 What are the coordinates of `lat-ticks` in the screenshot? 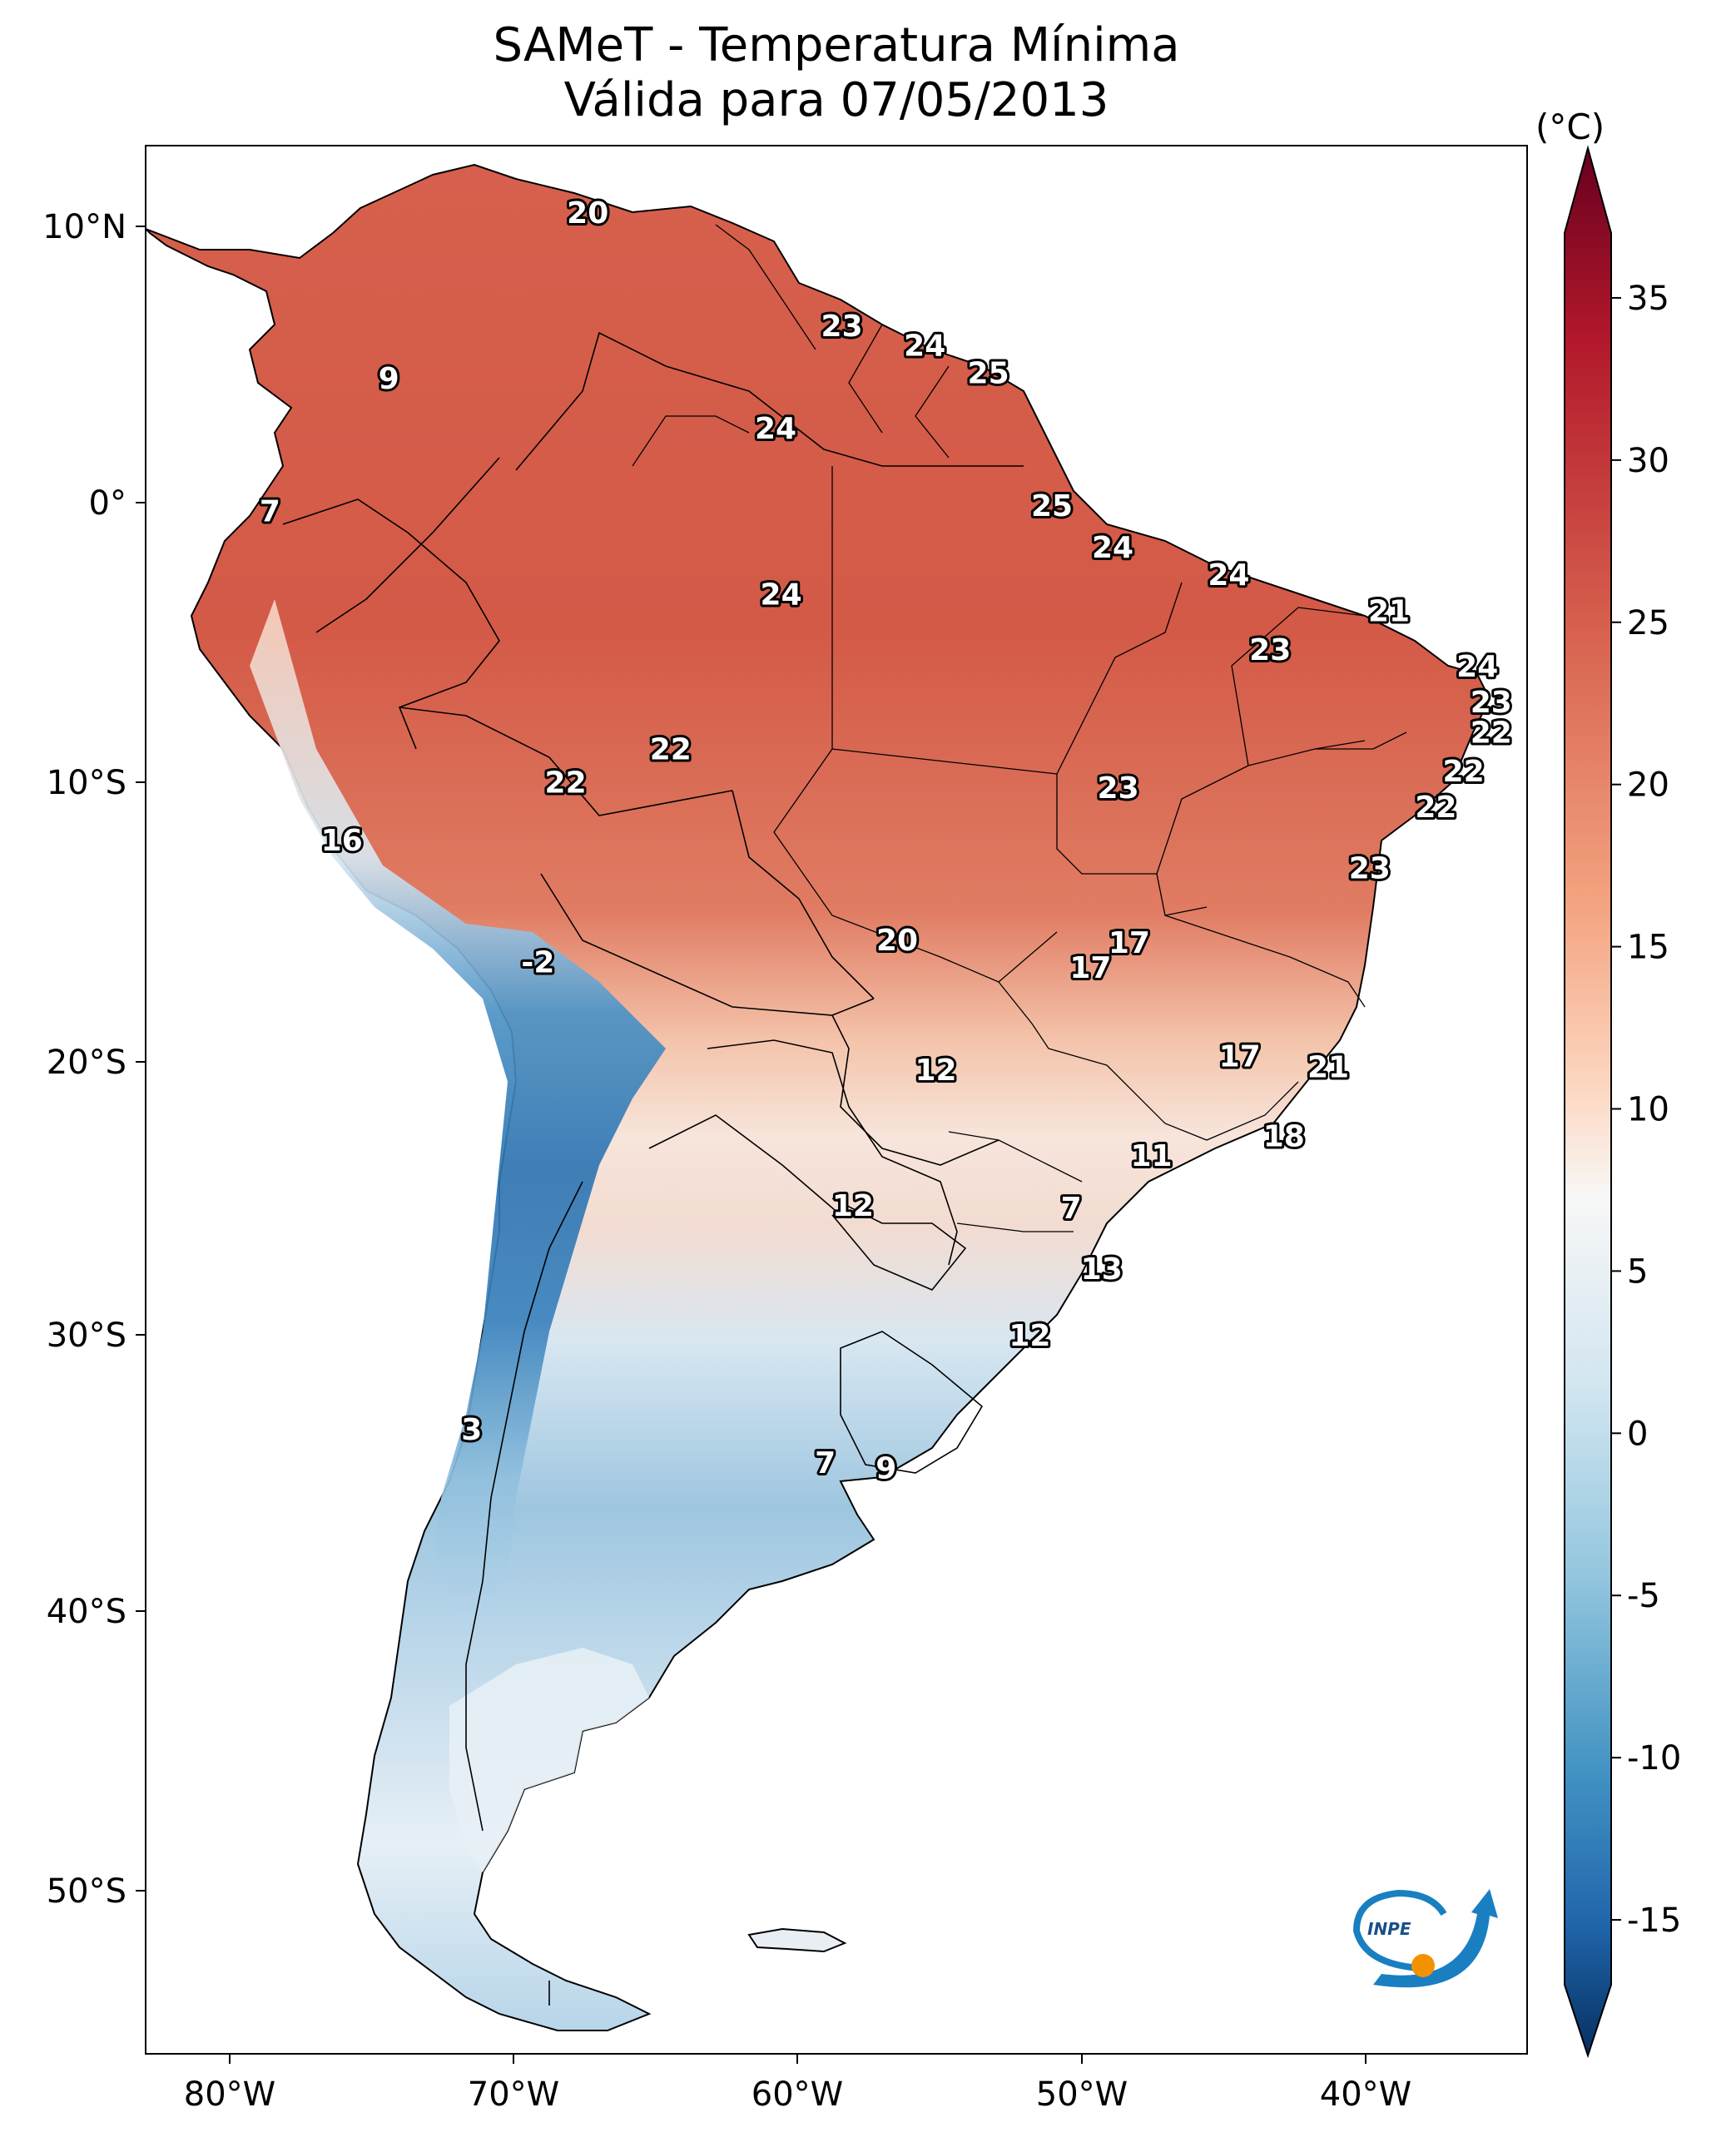 It's located at (141, 1059).